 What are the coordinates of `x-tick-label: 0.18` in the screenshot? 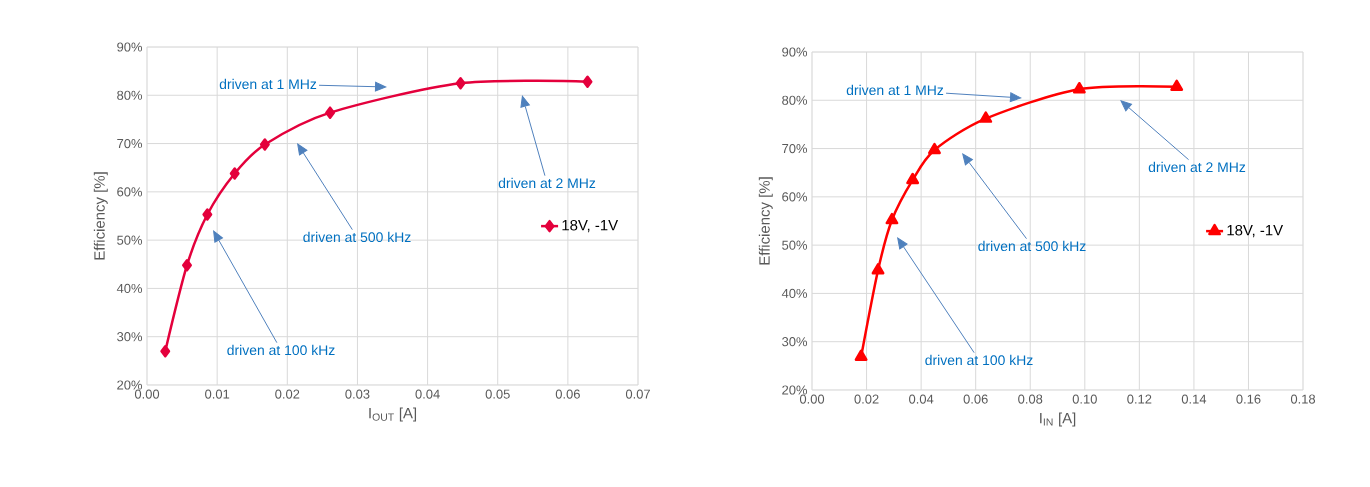 It's located at (1303, 399).